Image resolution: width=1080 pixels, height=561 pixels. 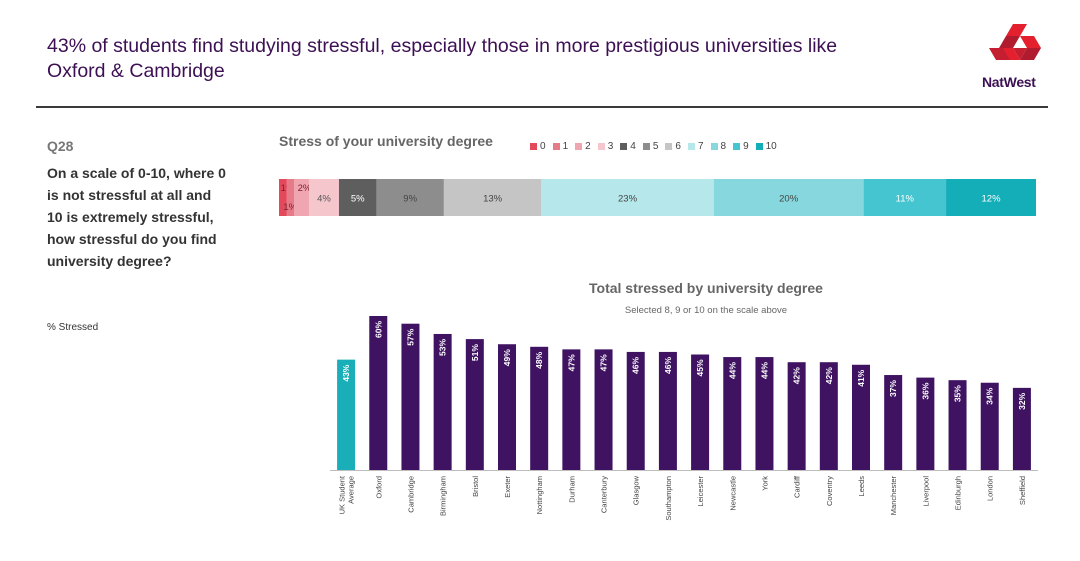 What do you see at coordinates (990, 395) in the screenshot?
I see `bar-value-label: 34%` at bounding box center [990, 395].